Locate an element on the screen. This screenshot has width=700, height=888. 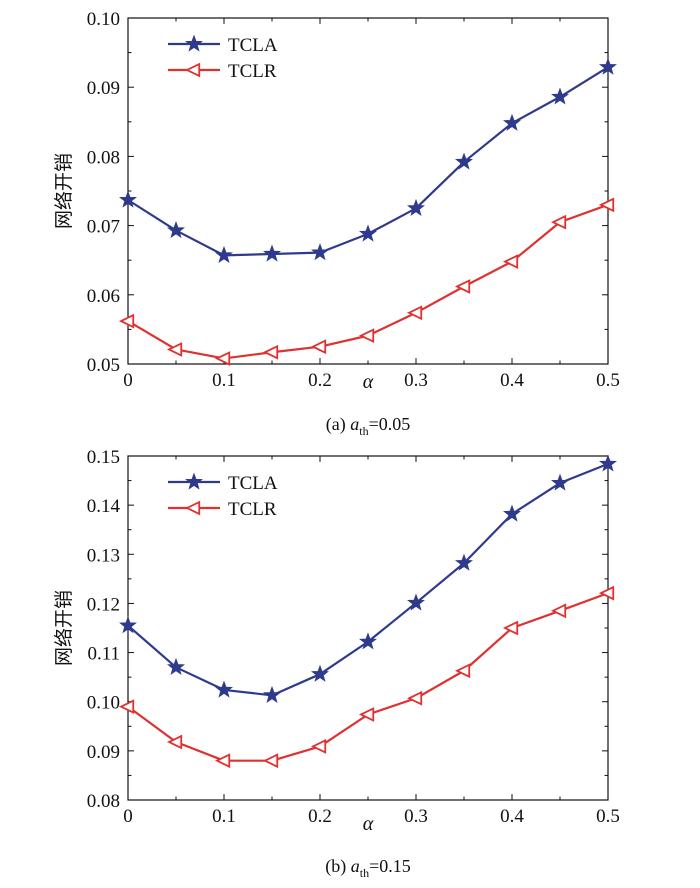
y-tick-label: 0.07 is located at coordinates (103, 227).